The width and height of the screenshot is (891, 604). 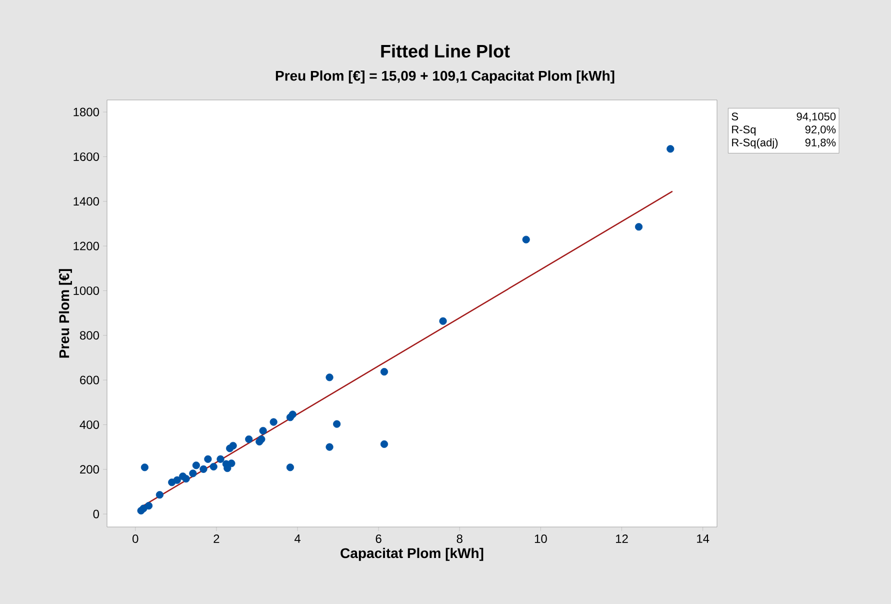 I want to click on x-tick-label: 4, so click(x=297, y=538).